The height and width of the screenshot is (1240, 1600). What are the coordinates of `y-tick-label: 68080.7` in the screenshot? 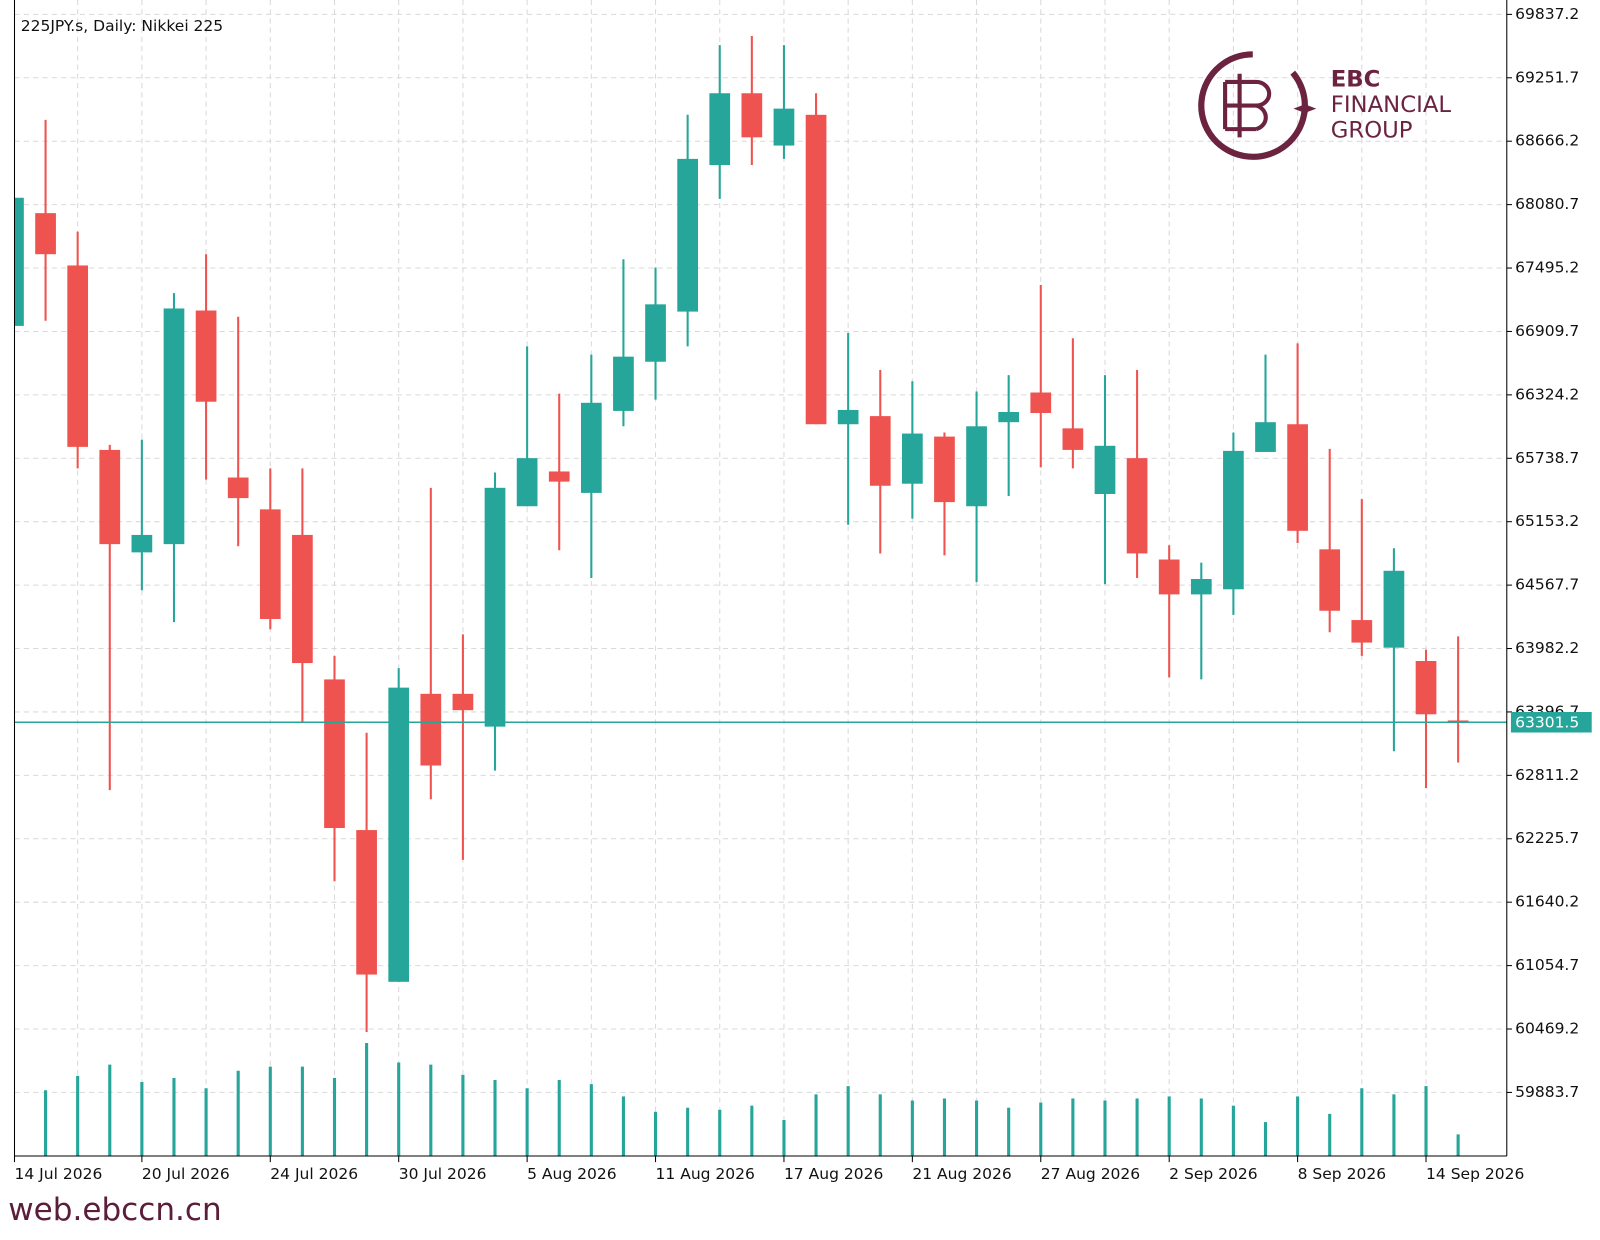 It's located at (1547, 204).